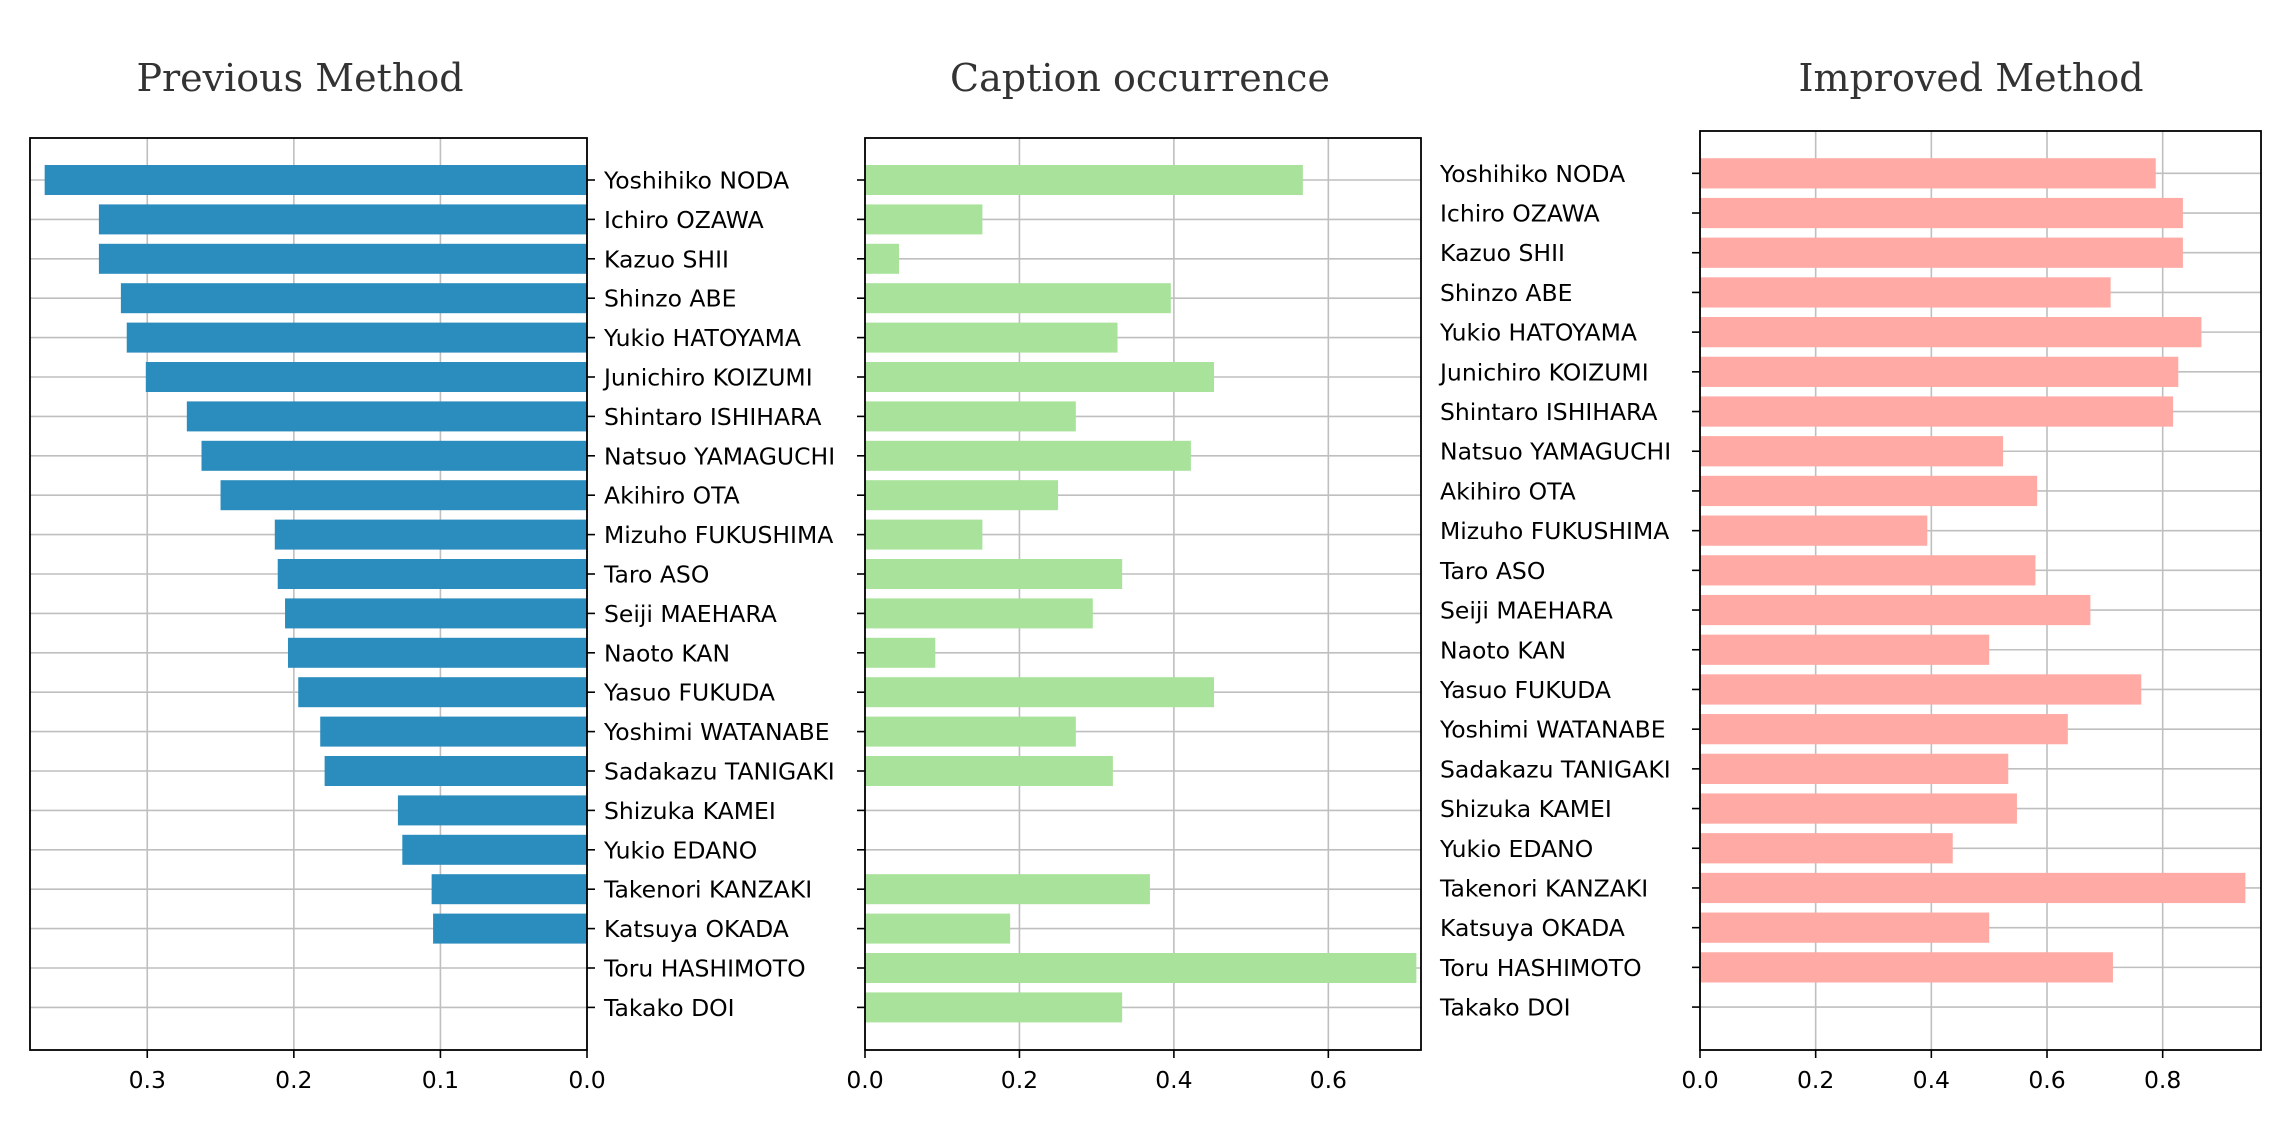 The width and height of the screenshot is (2288, 1140). What do you see at coordinates (299, 78) in the screenshot?
I see `panel-title: Previous Method` at bounding box center [299, 78].